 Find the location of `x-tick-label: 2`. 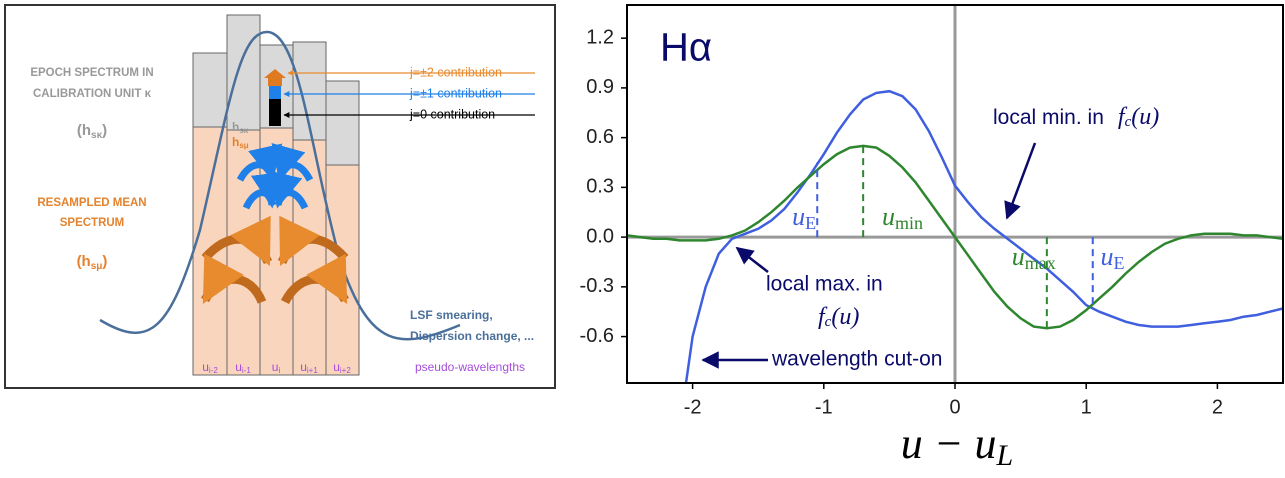

x-tick-label: 2 is located at coordinates (1217, 407).